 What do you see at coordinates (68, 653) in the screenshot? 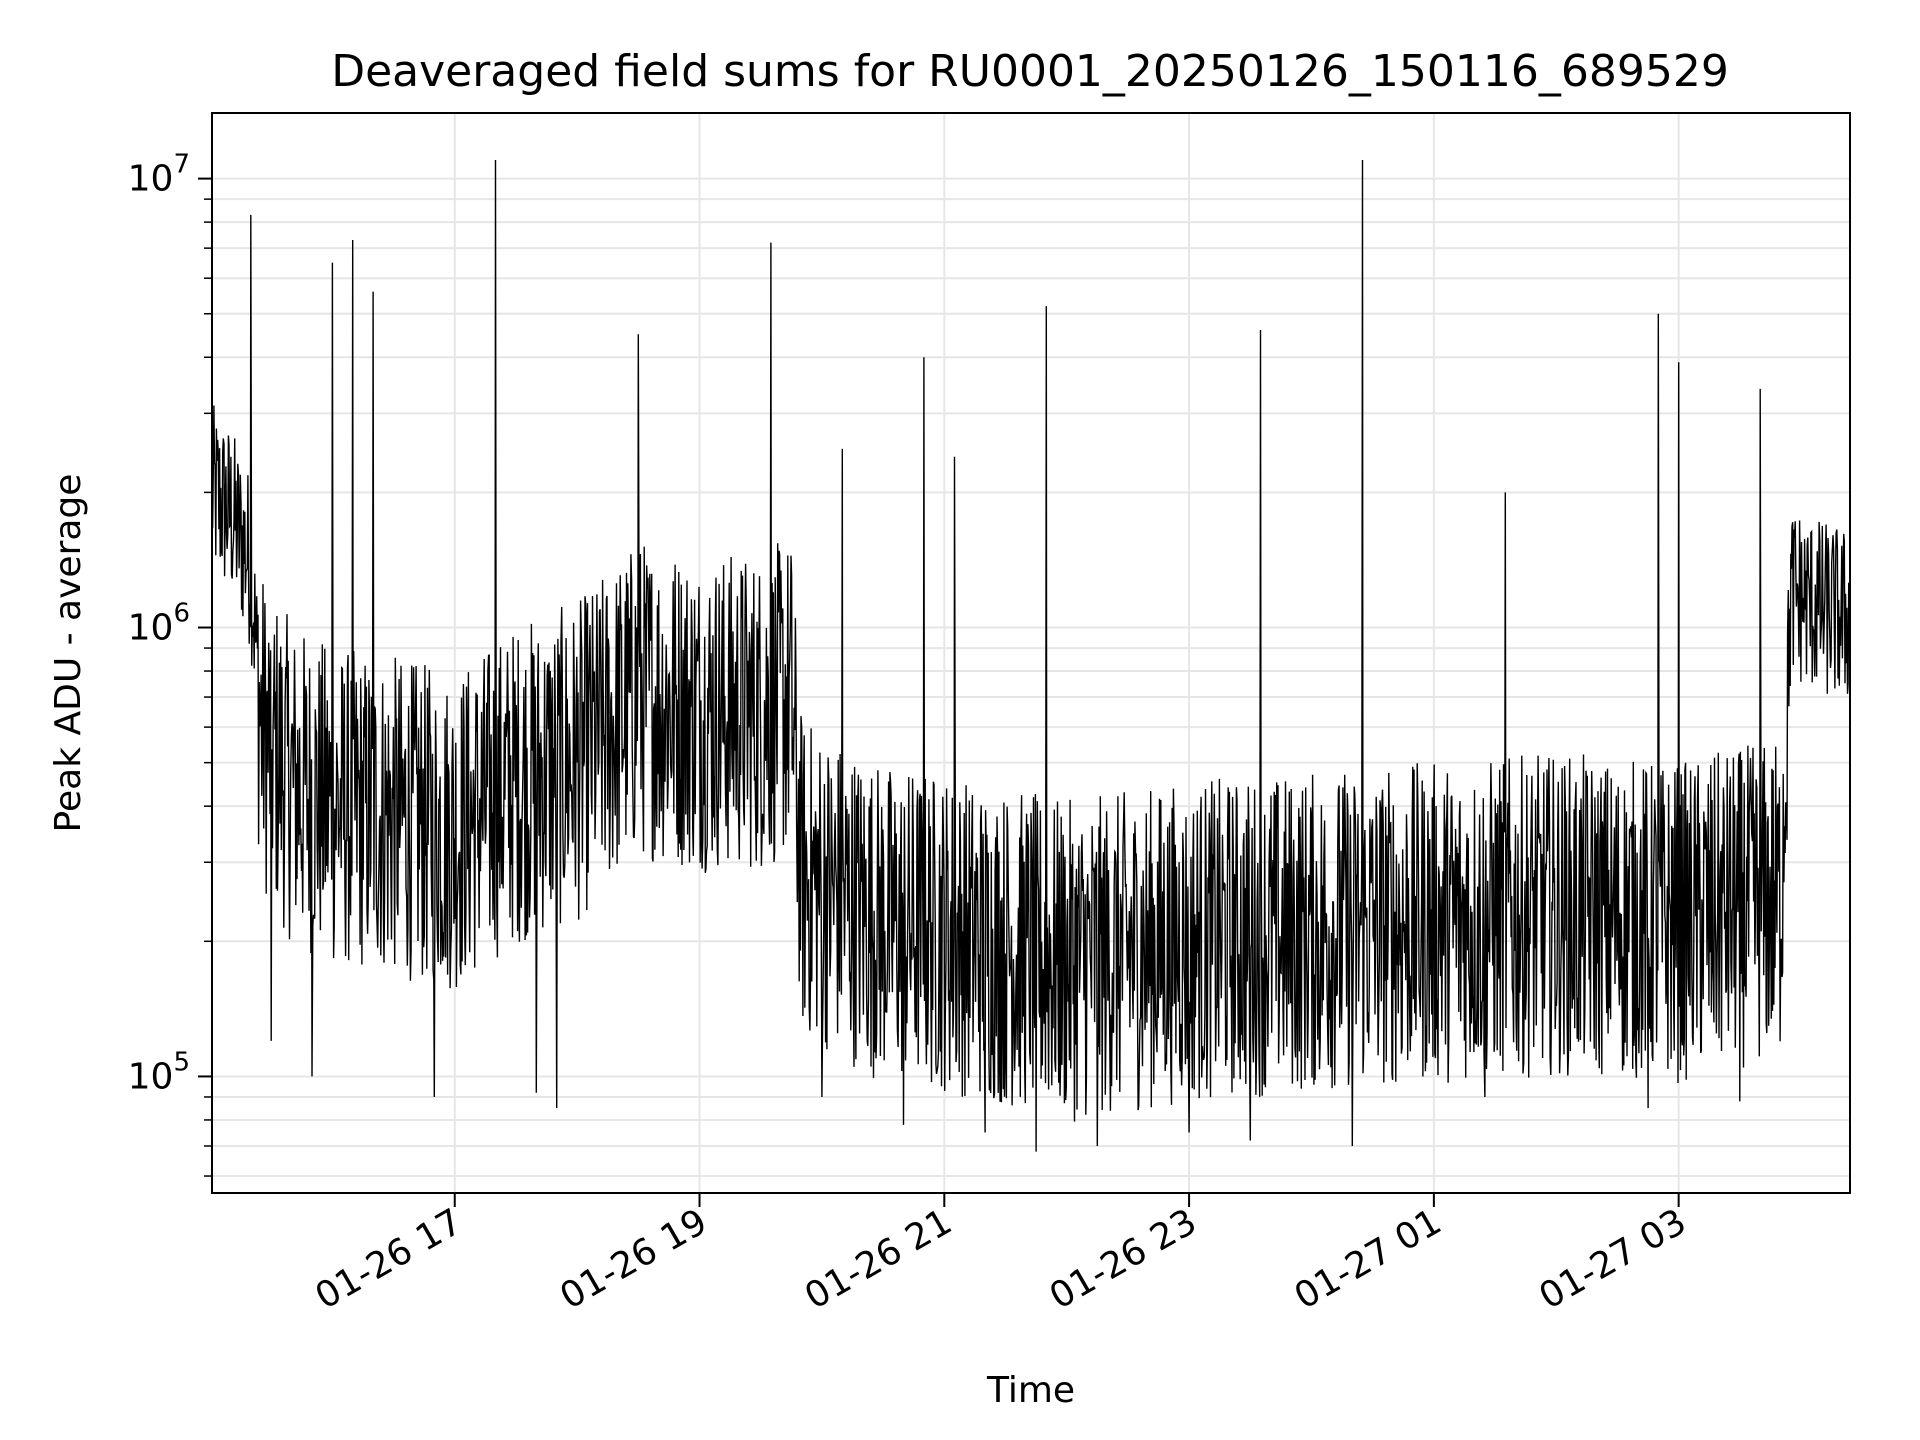
I see `y-axis-label: Peak ADU - average` at bounding box center [68, 653].